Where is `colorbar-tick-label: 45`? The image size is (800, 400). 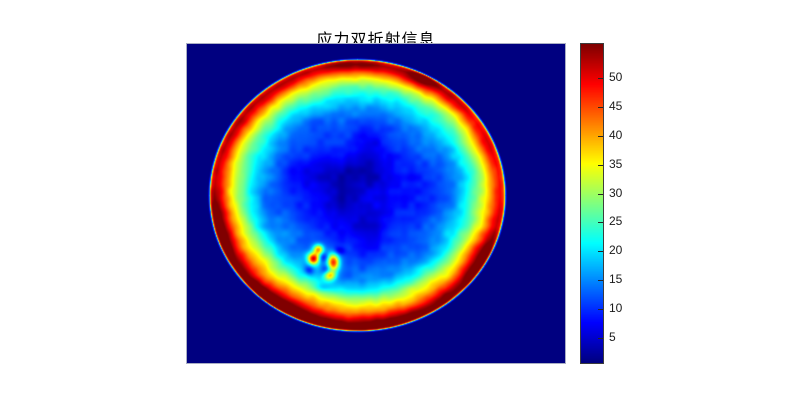 colorbar-tick-label: 45 is located at coordinates (616, 106).